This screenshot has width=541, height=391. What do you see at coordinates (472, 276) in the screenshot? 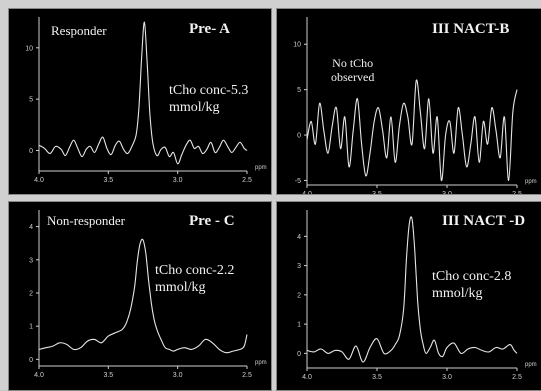
I see `annotation-line-1: tCho conc-2.8` at bounding box center [472, 276].